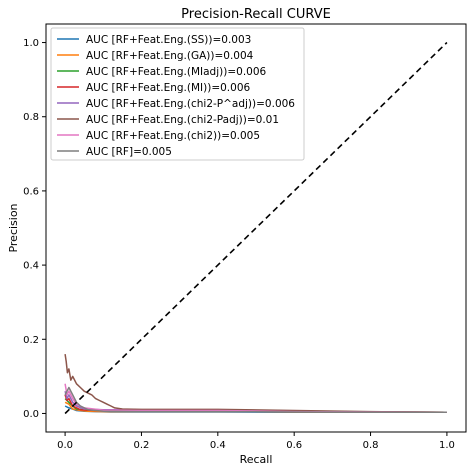  What do you see at coordinates (176, 72) in the screenshot?
I see `legend-label-3: AUC [RF+Feat.Eng.(MIadj))=0.006` at bounding box center [176, 72].